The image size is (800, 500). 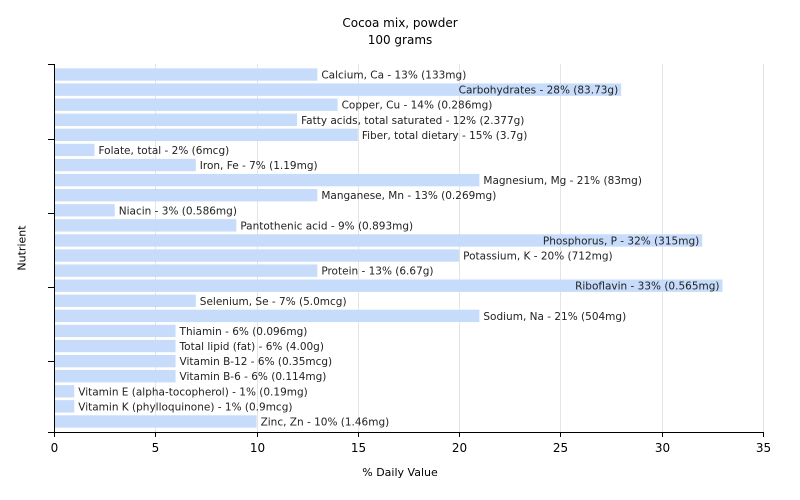 I want to click on bar-label: Fiber, total dietary - 15% (3.7g), so click(x=444, y=136).